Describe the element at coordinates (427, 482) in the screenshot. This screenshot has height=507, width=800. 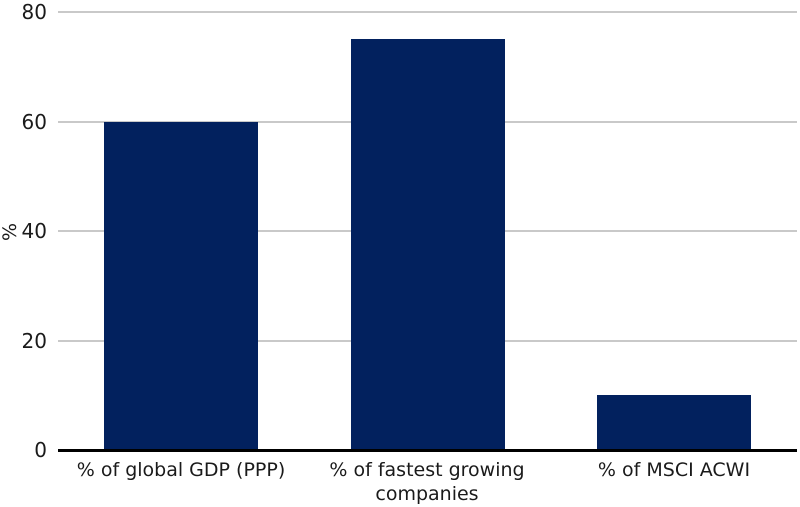
I see `x-category-label-2: % of fastest growing companies` at that location.